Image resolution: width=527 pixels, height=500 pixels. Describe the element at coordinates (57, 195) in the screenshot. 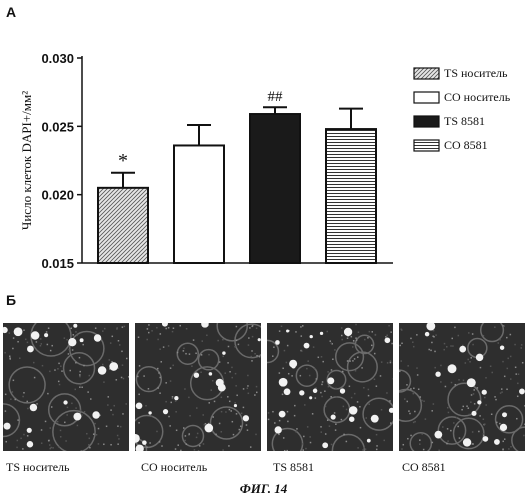

I see `y-tick-label: 0.020` at that location.